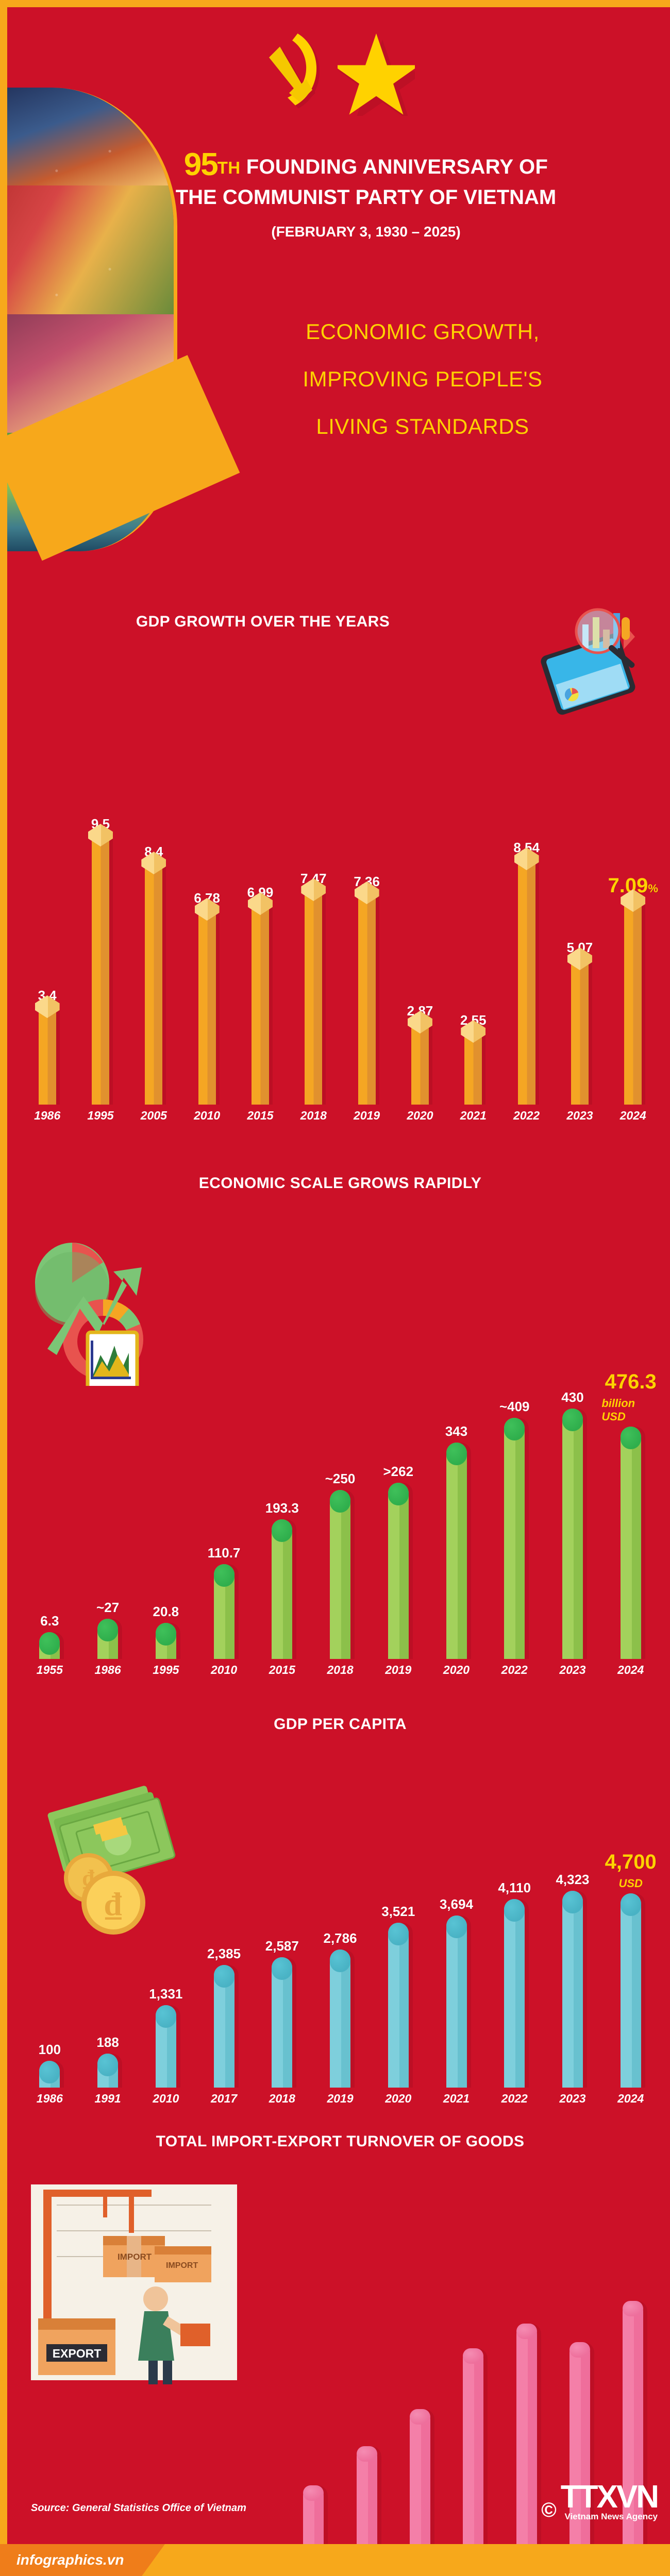 The height and width of the screenshot is (2576, 670). Describe the element at coordinates (50, 1514) in the screenshot. I see `bar-column: 6.3` at that location.